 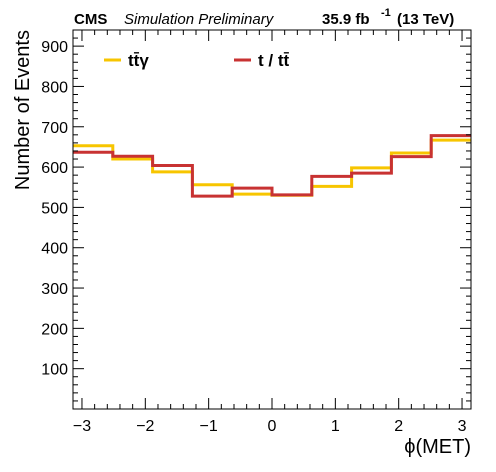 I want to click on lumi-label: 35.9 fb, so click(x=346, y=19).